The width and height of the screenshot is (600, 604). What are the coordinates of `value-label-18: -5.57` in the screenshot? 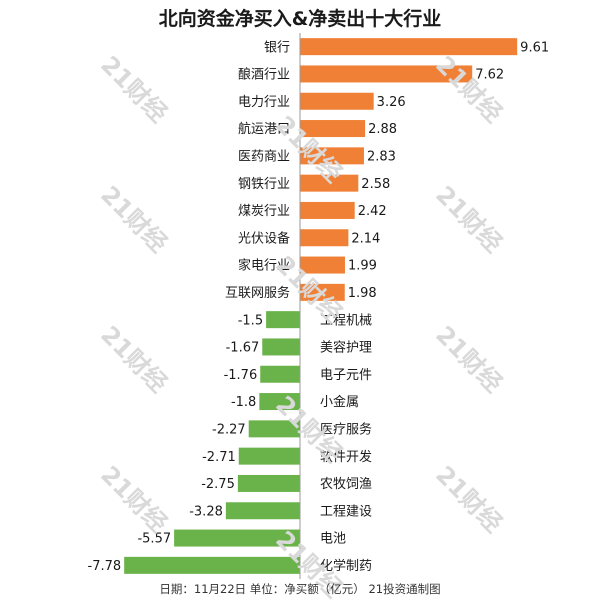 It's located at (154, 539).